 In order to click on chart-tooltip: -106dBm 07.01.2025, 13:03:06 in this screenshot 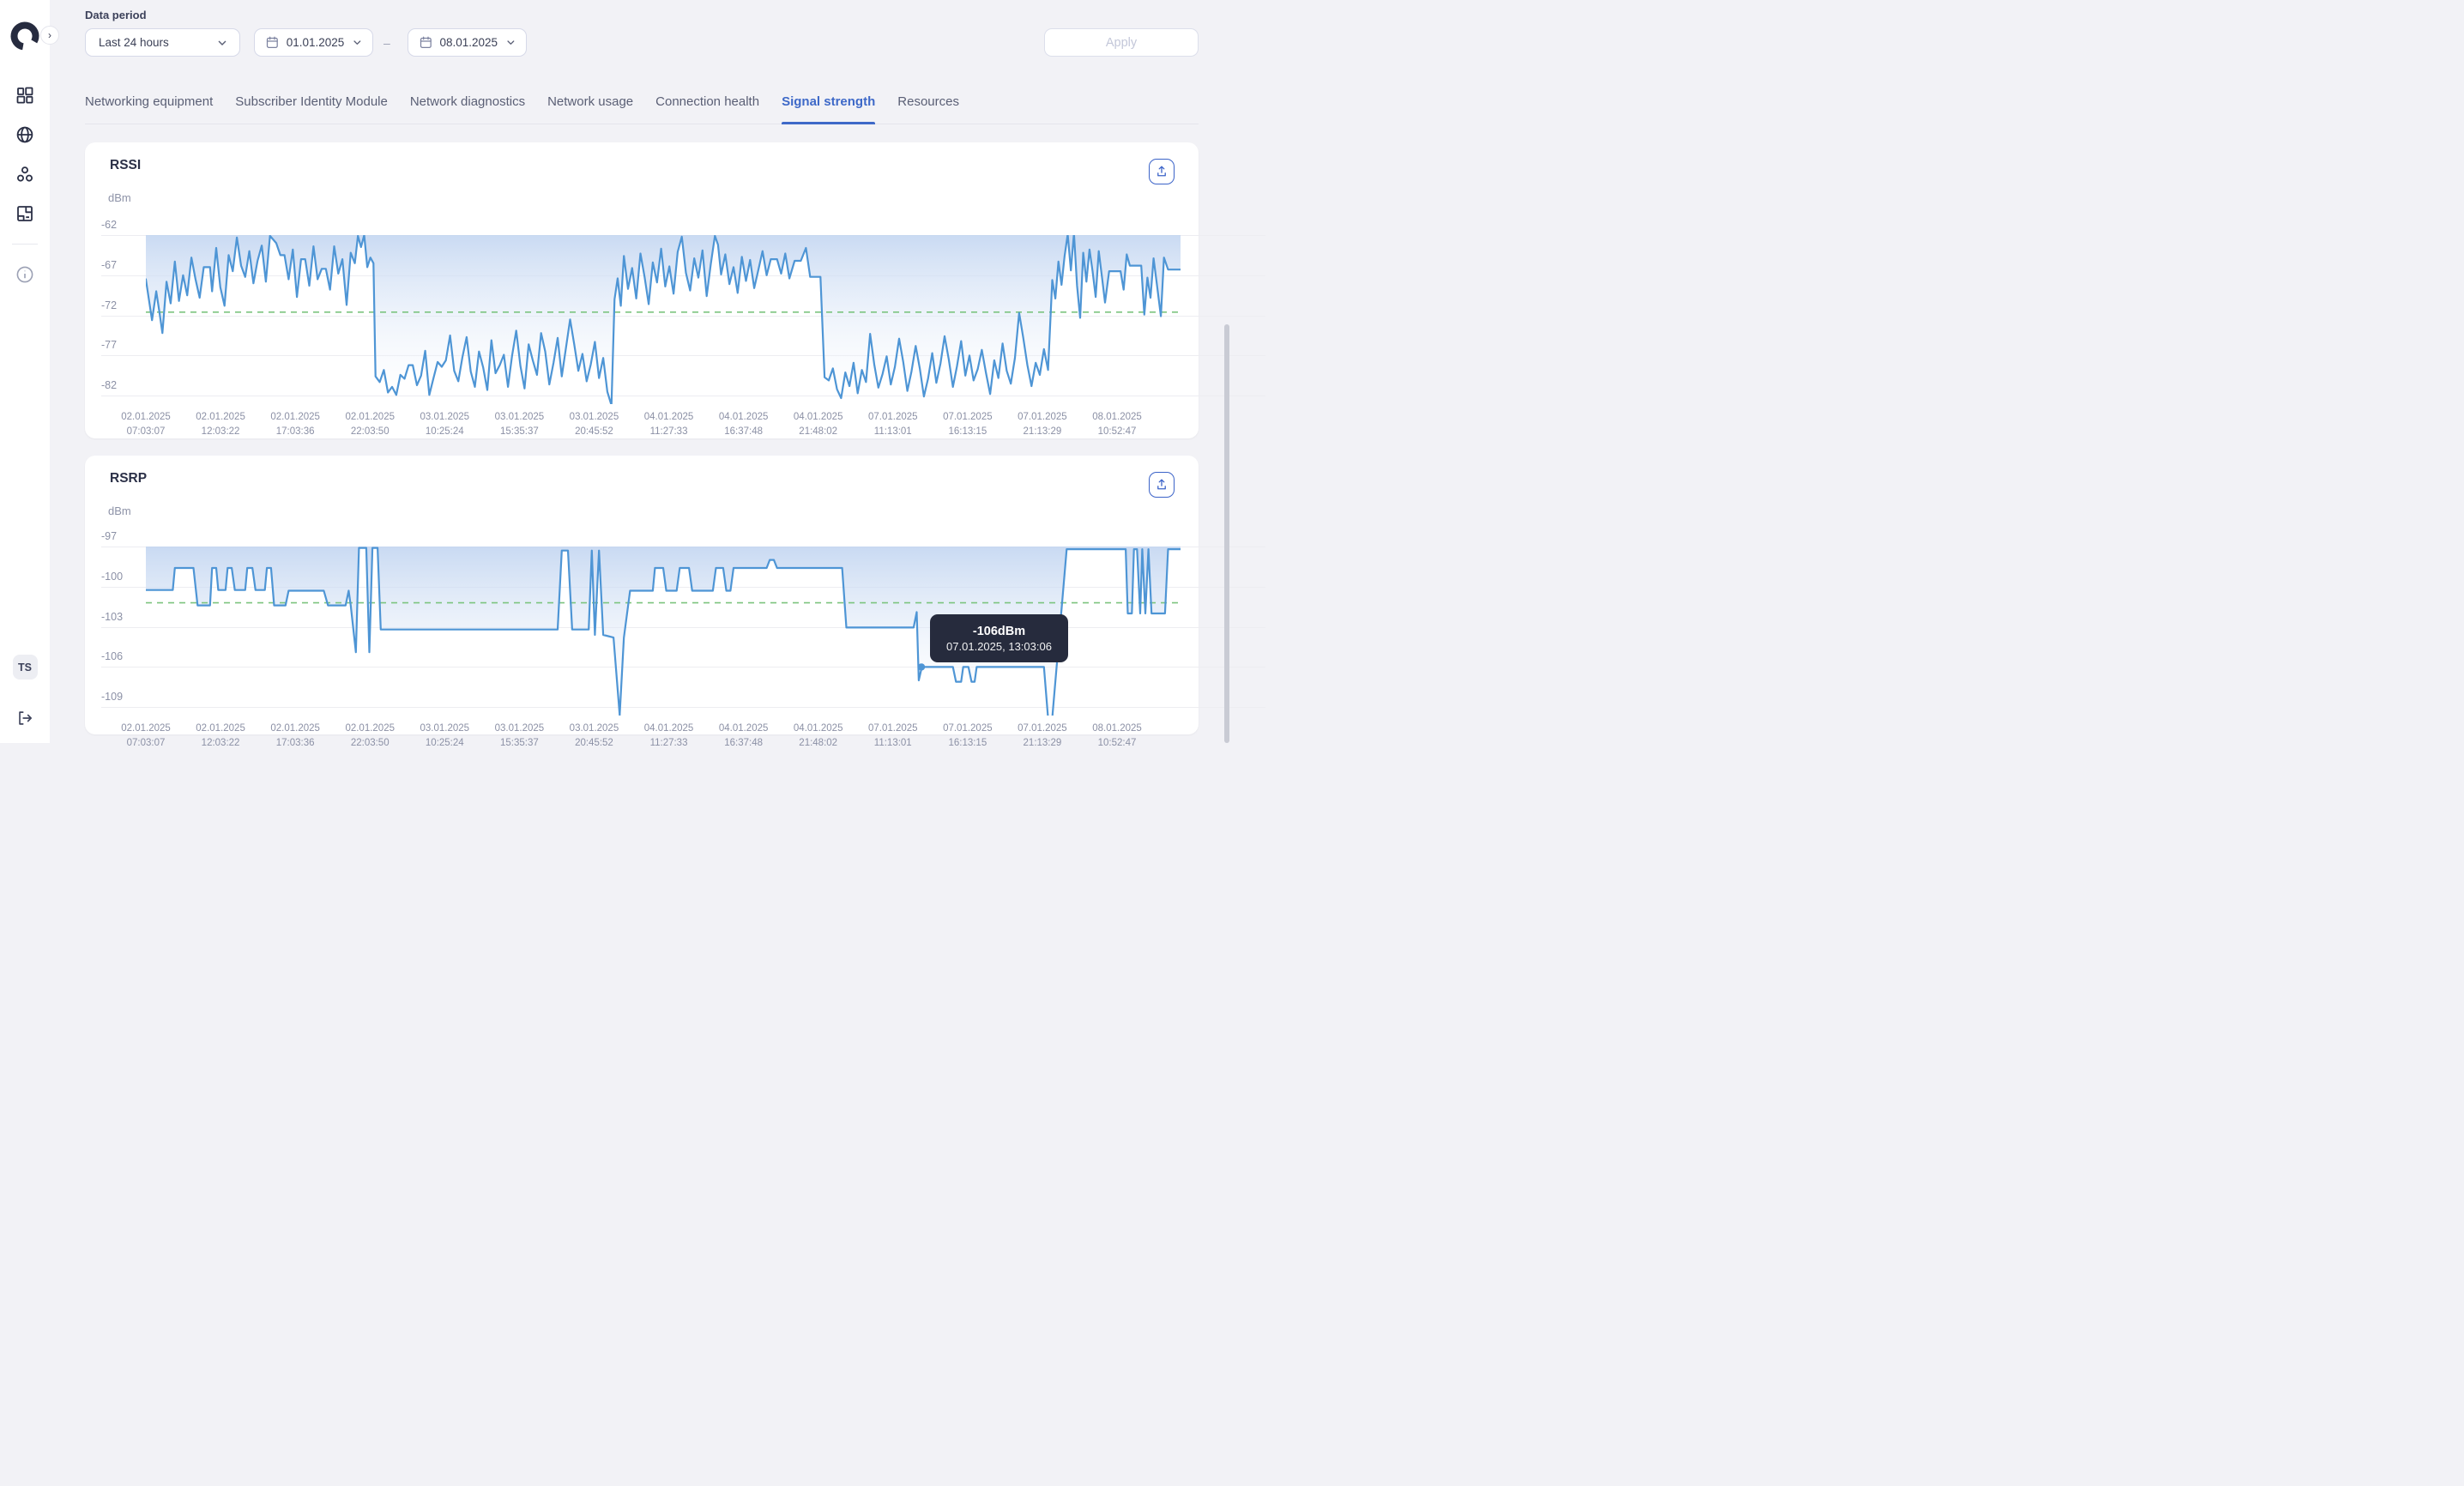, I will do `click(999, 638)`.